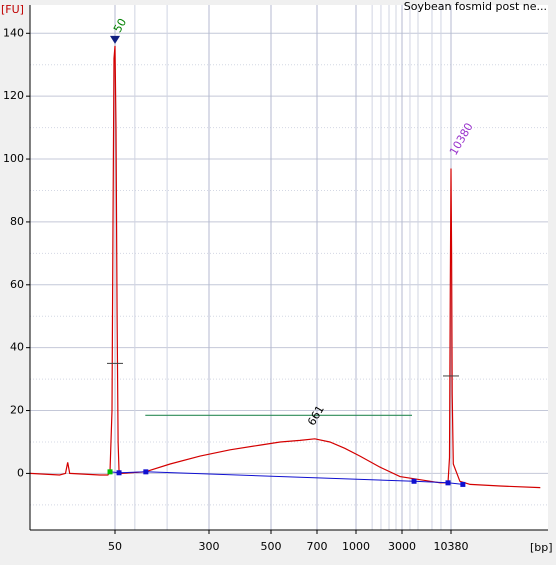 The width and height of the screenshot is (556, 565). What do you see at coordinates (402, 546) in the screenshot?
I see `x-tick-label: 3000` at bounding box center [402, 546].